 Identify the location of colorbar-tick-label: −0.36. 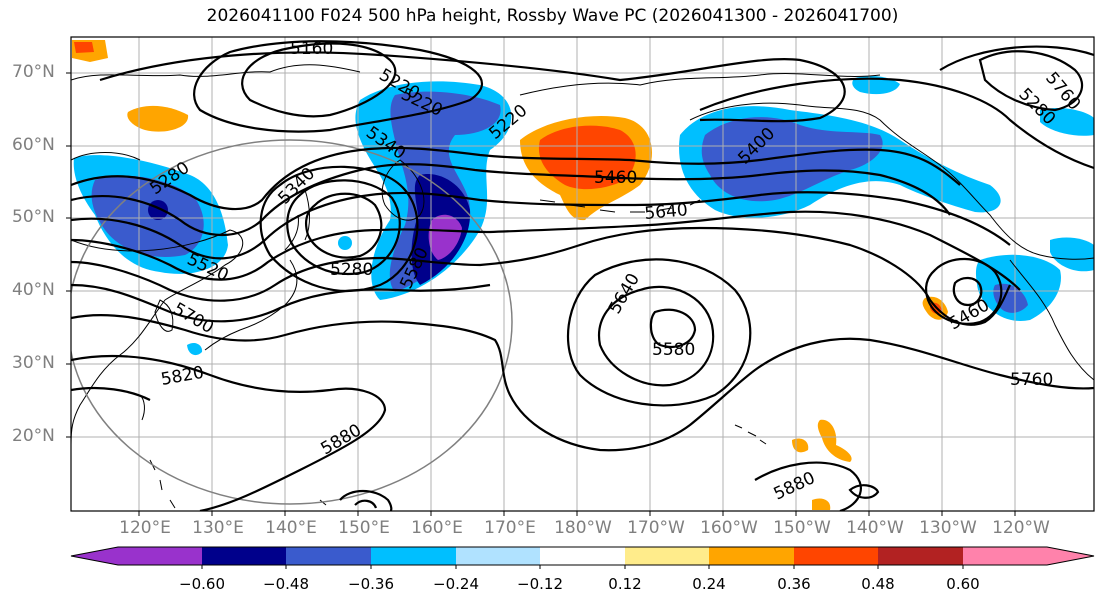
(371, 584).